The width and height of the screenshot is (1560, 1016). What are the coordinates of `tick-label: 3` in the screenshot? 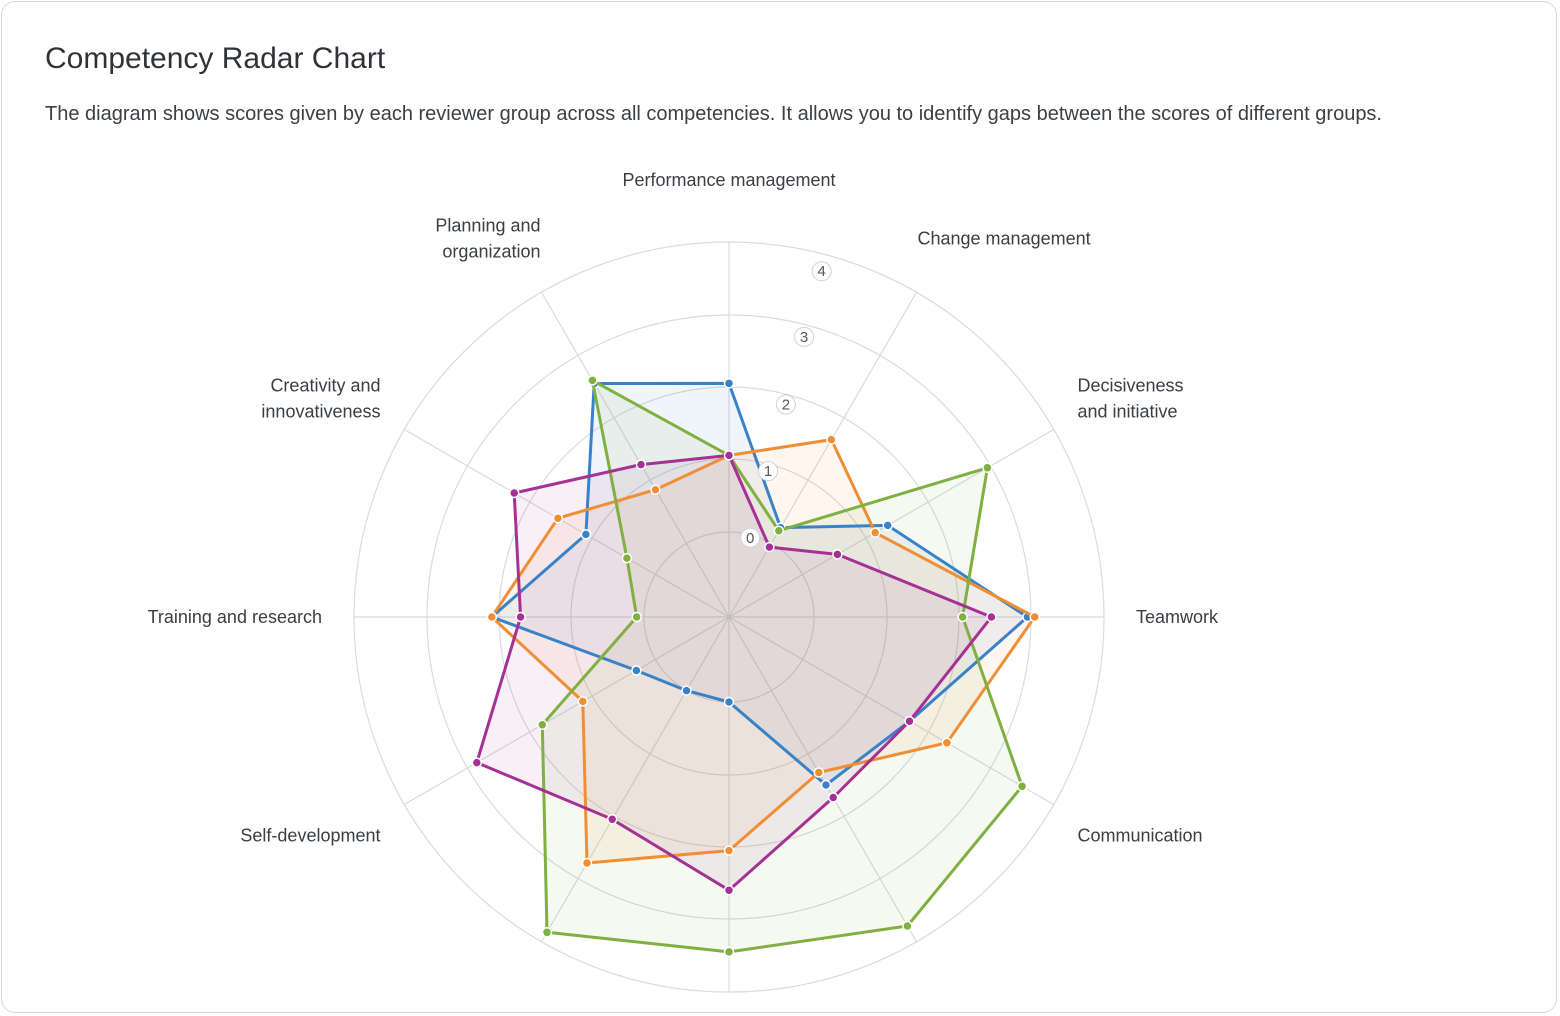 It's located at (804, 337).